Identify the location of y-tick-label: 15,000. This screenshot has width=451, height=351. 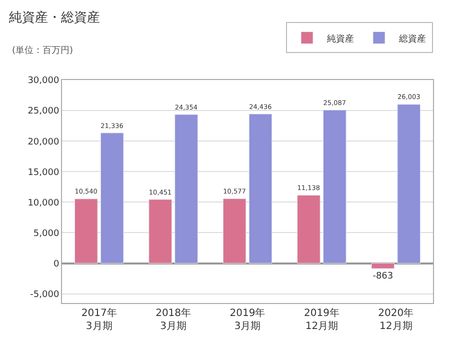
(44, 173).